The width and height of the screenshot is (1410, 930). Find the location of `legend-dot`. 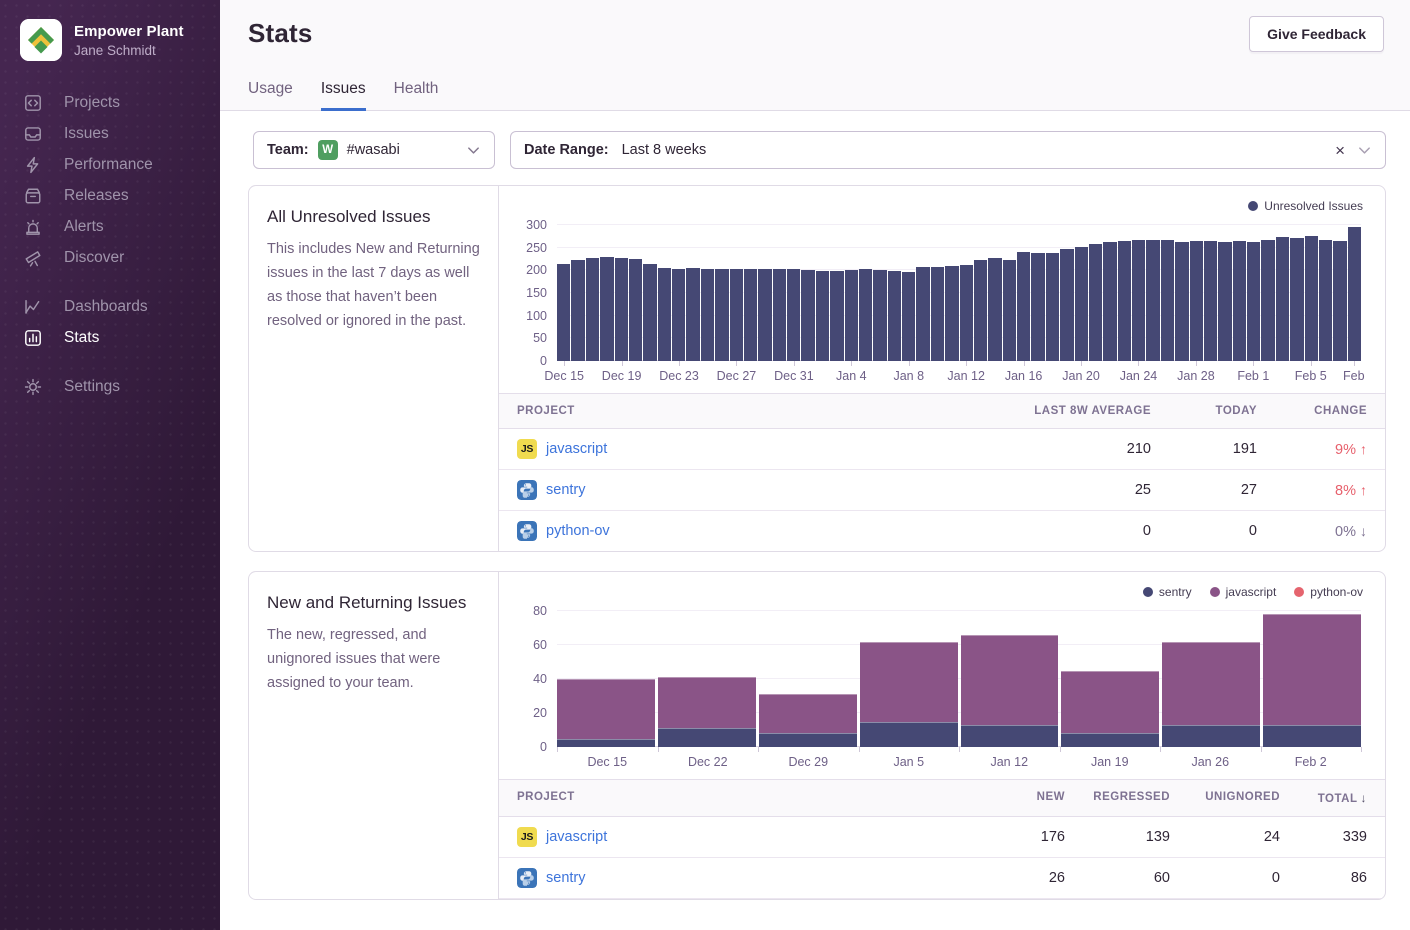

legend-dot is located at coordinates (1147, 592).